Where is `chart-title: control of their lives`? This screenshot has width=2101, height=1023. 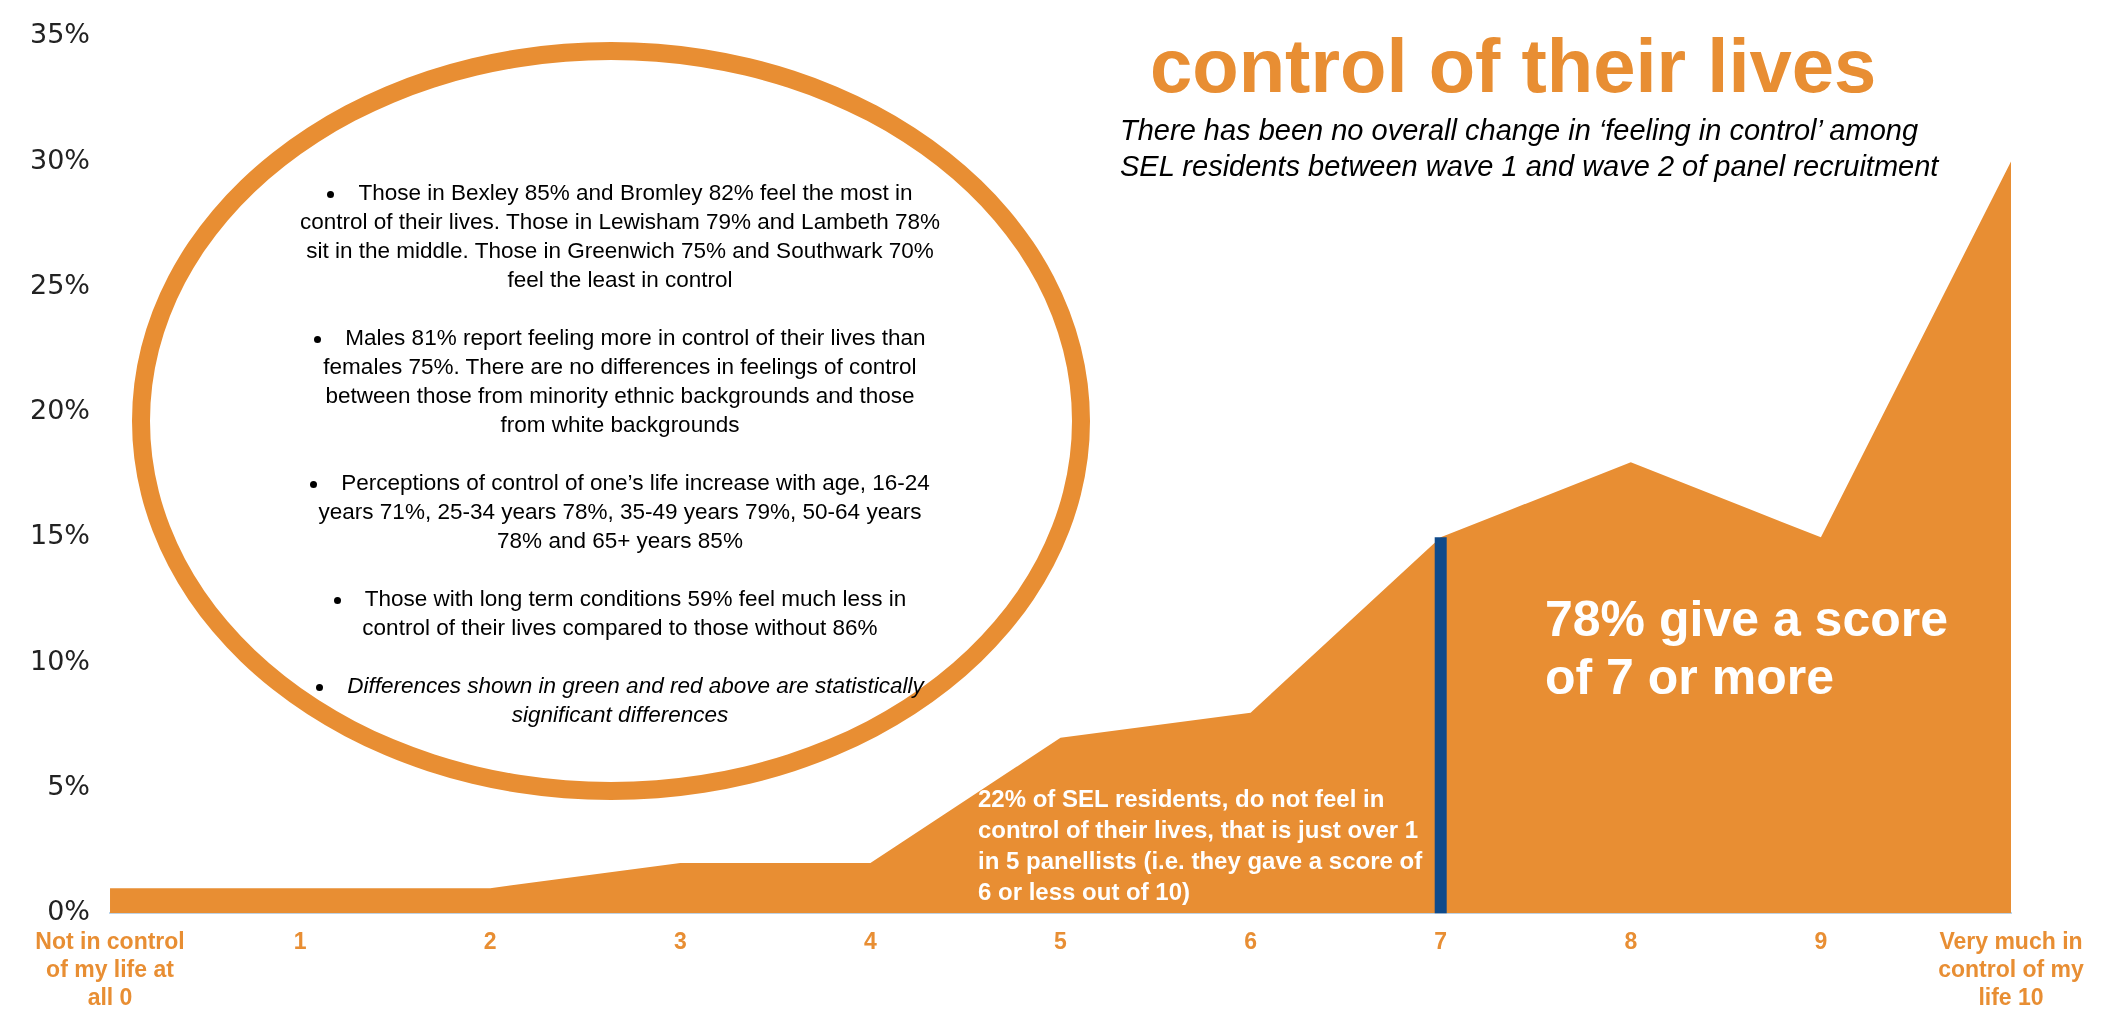
chart-title: control of their lives is located at coordinates (1513, 65).